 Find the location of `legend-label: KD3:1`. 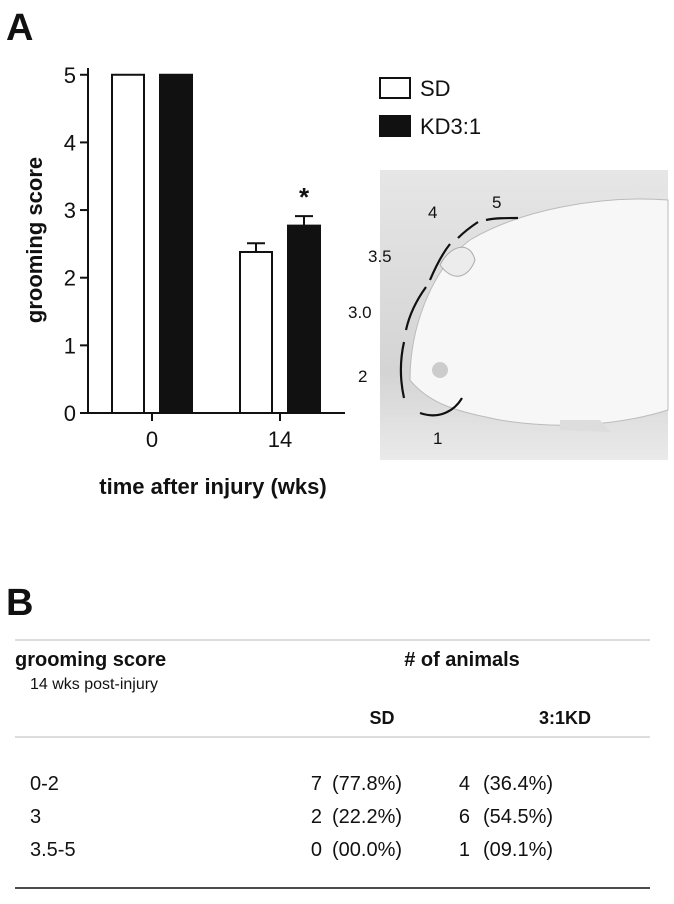

legend-label: KD3:1 is located at coordinates (450, 126).